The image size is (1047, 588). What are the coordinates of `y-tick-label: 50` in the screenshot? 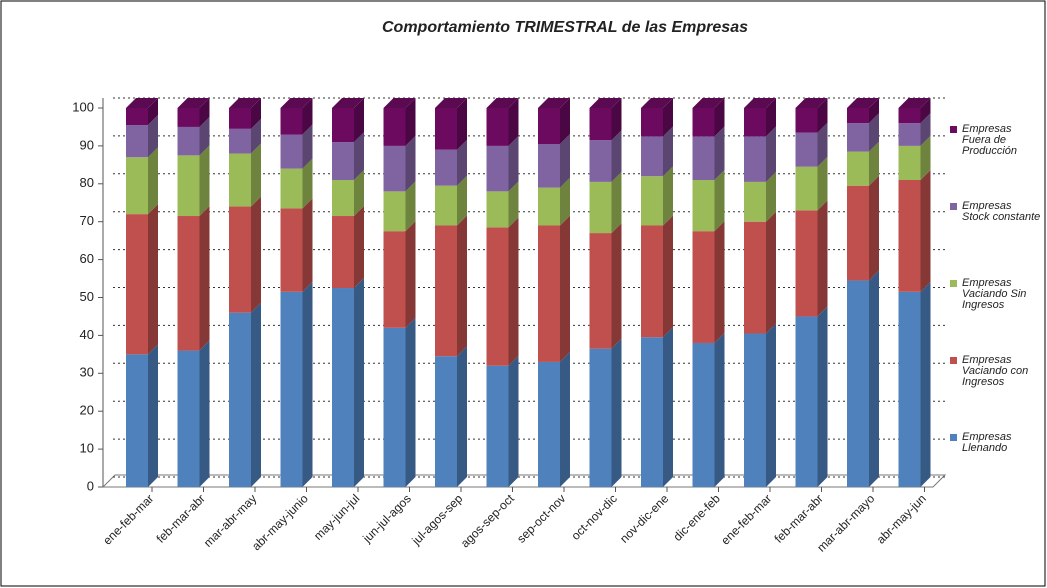 It's located at (87, 296).